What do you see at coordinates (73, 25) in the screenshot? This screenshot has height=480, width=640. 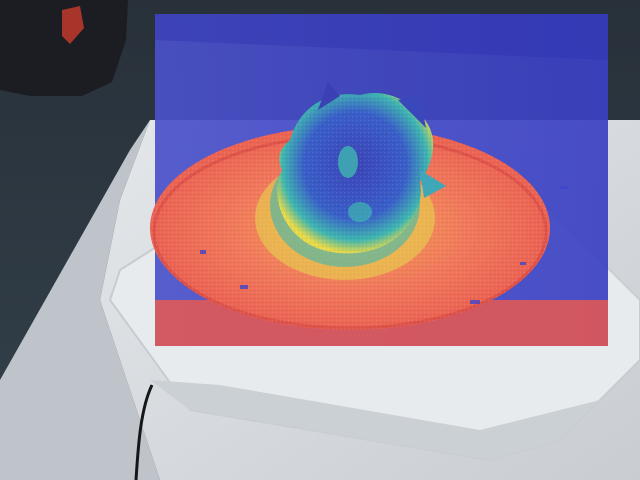 I see `bag-red-tag` at bounding box center [73, 25].